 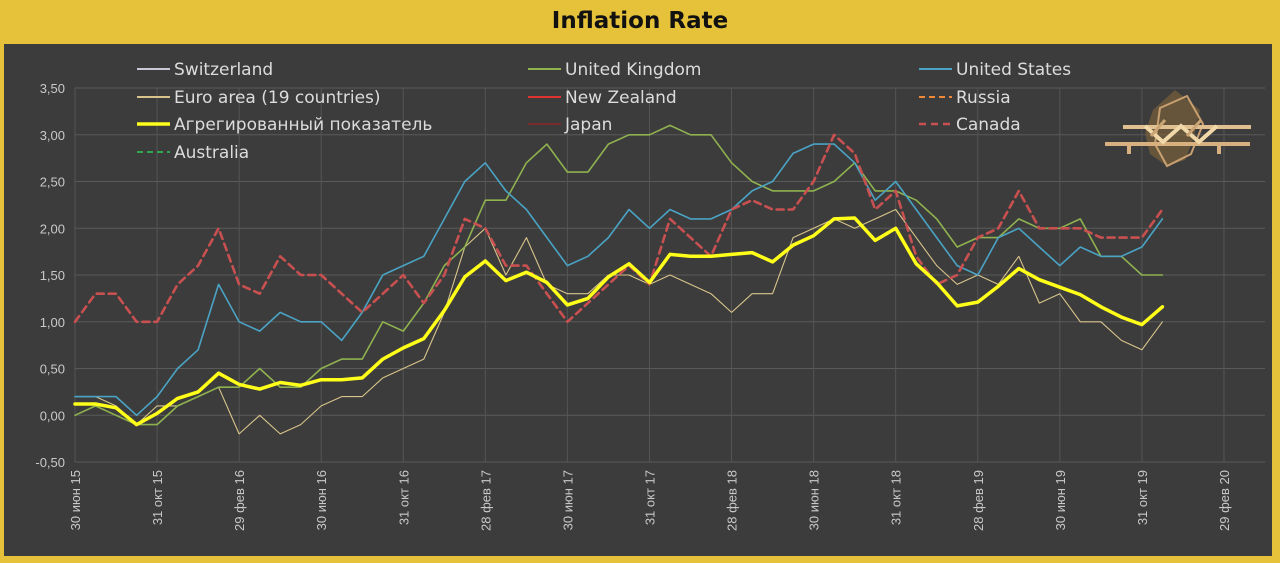 What do you see at coordinates (52, 415) in the screenshot?
I see `y-tick-label: 0,00` at bounding box center [52, 415].